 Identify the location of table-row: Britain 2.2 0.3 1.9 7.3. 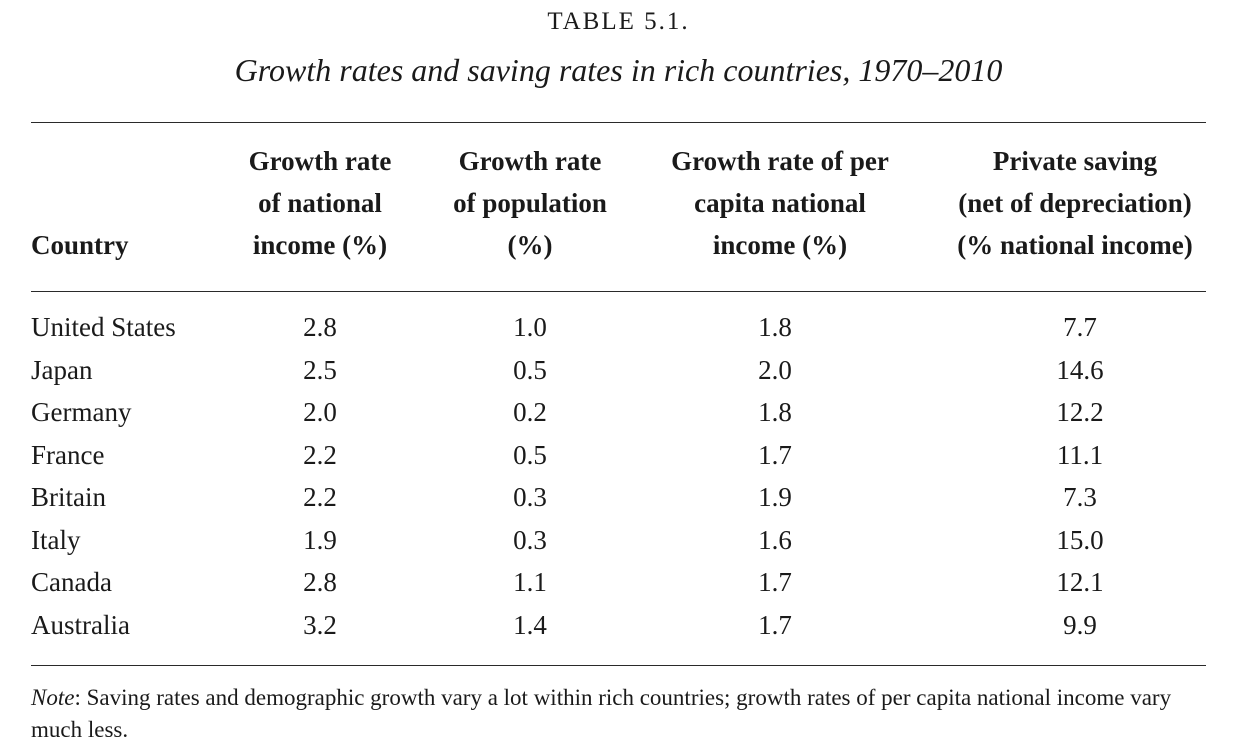
(618, 497).